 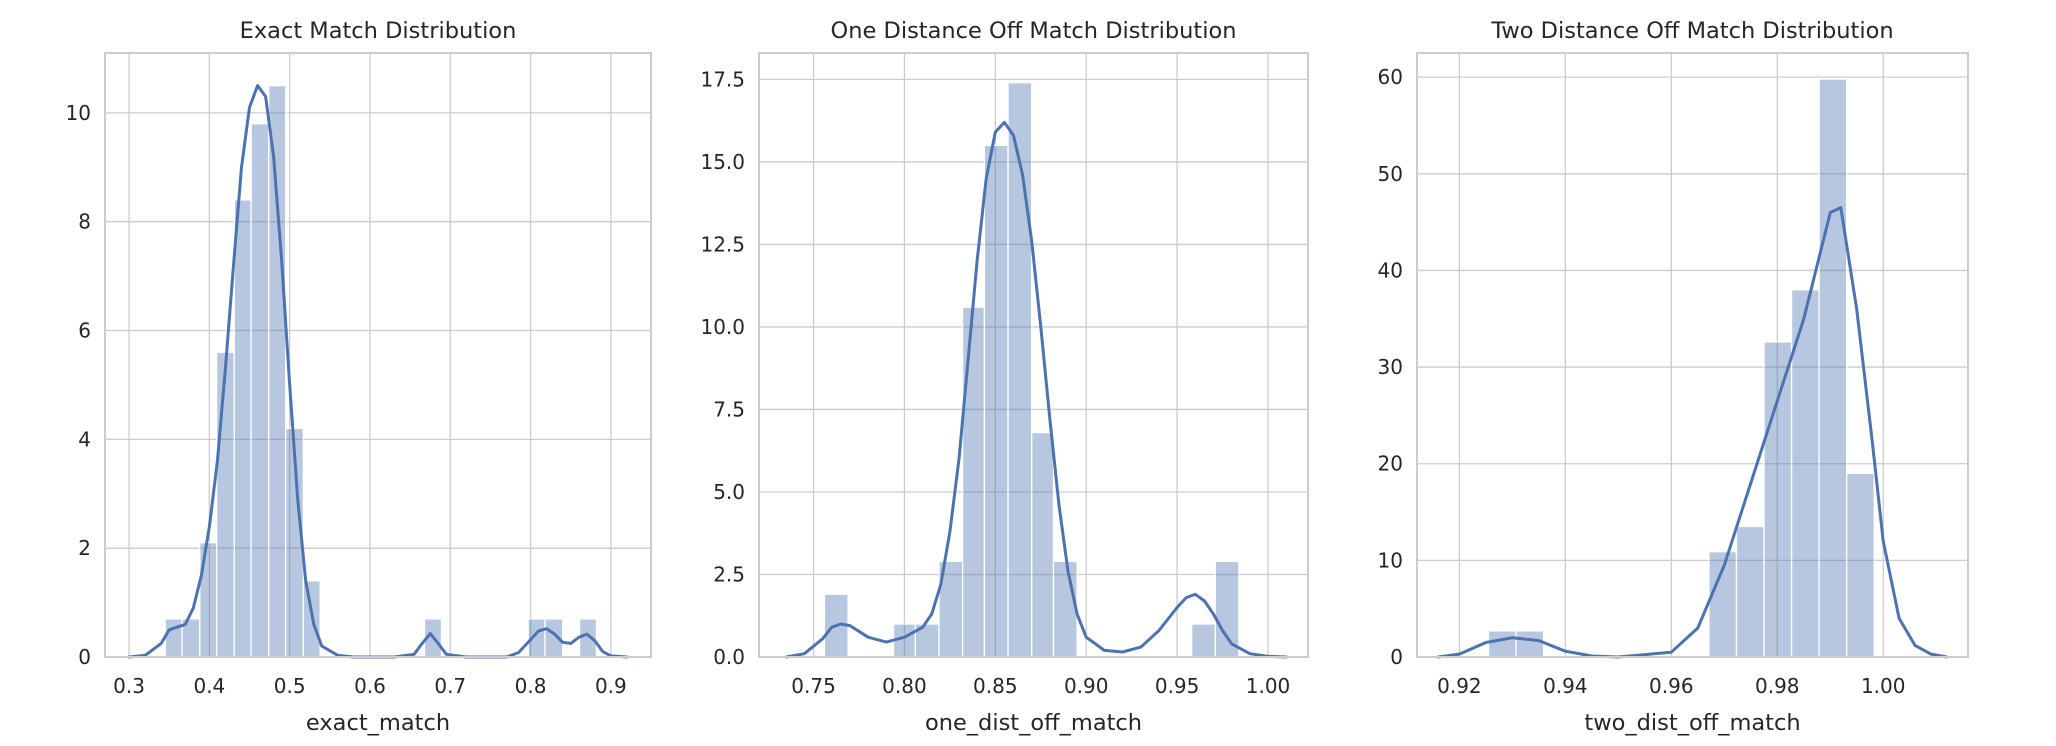 I want to click on y-tick-label: 50, so click(x=1390, y=174).